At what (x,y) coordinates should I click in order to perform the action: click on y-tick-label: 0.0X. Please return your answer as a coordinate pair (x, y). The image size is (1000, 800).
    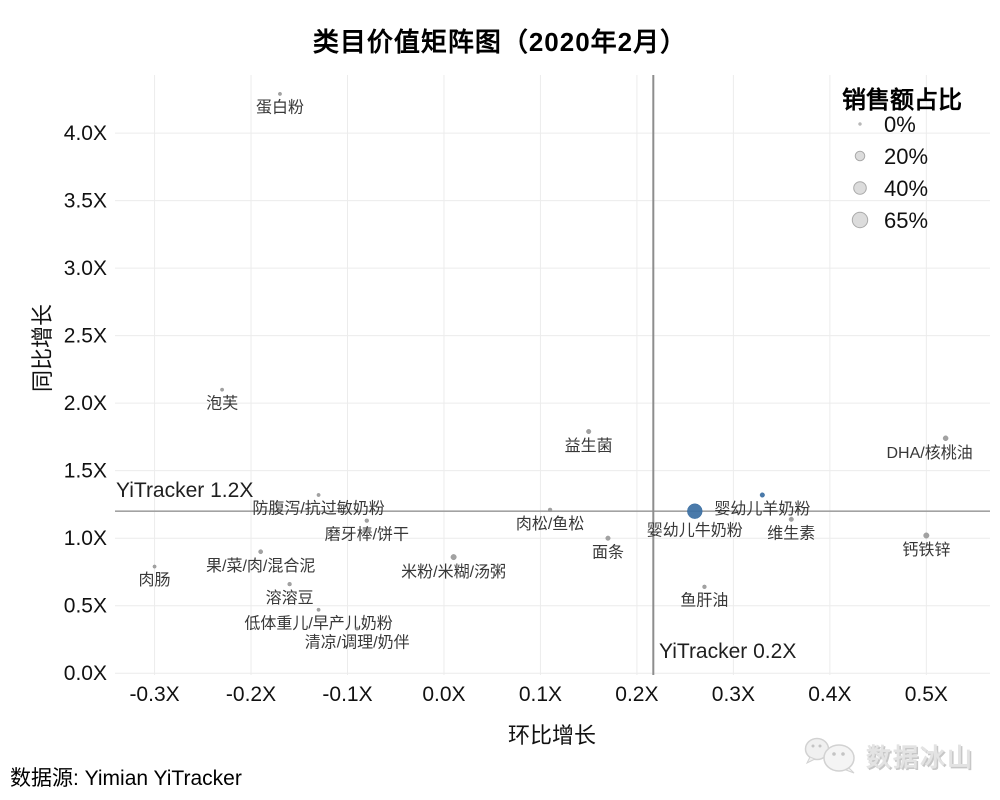
    Looking at the image, I should click on (85, 673).